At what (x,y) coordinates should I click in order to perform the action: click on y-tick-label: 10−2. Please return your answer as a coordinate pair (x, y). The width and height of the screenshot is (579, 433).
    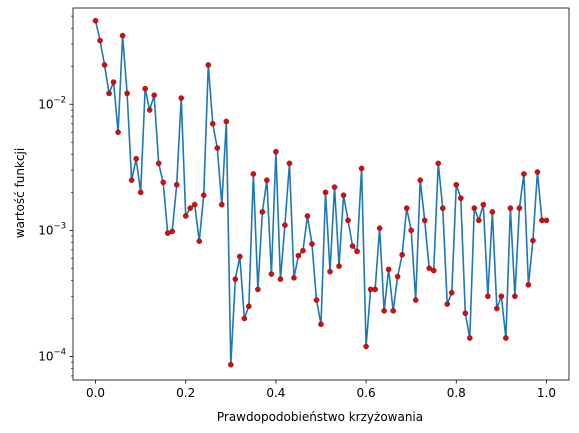
    Looking at the image, I should click on (52, 103).